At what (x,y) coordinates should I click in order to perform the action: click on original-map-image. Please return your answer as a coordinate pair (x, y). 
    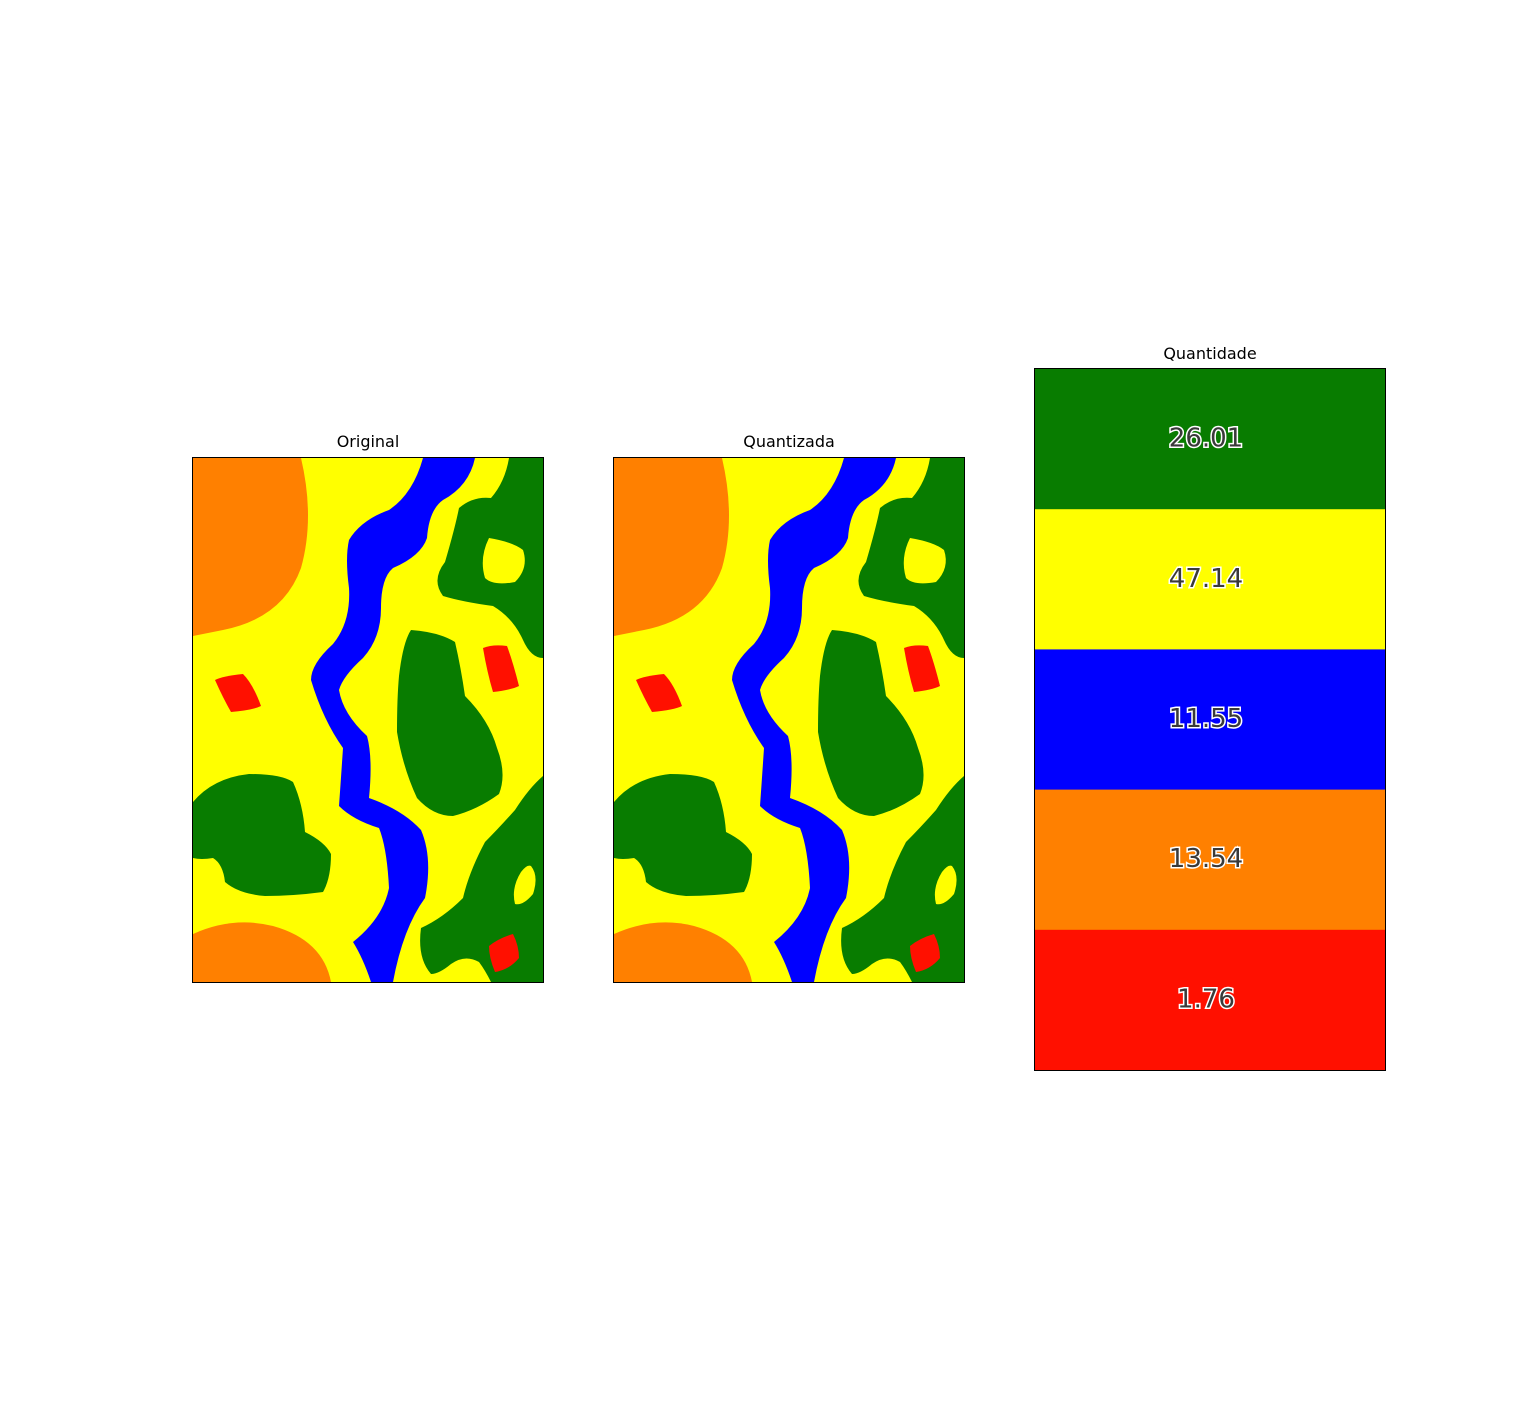
    Looking at the image, I should click on (368, 720).